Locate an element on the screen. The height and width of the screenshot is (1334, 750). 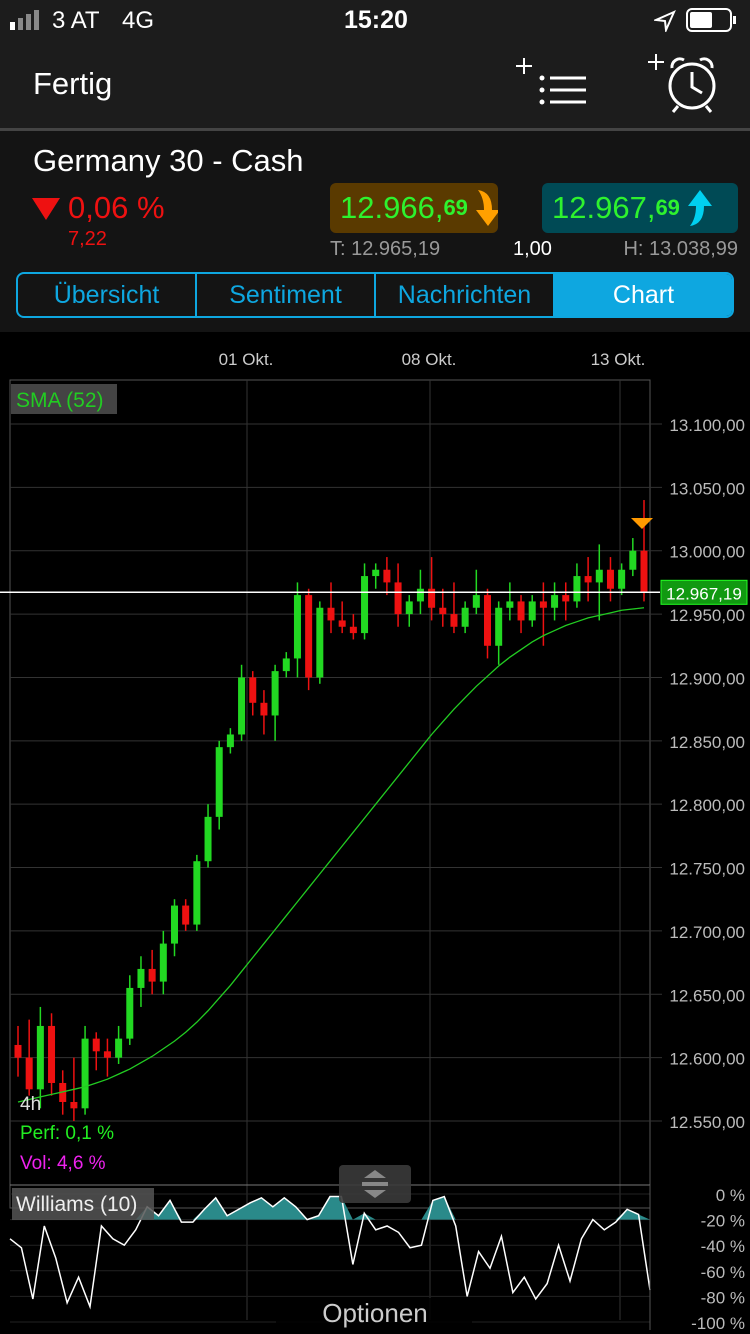
clock: 15:20 is located at coordinates (376, 20).